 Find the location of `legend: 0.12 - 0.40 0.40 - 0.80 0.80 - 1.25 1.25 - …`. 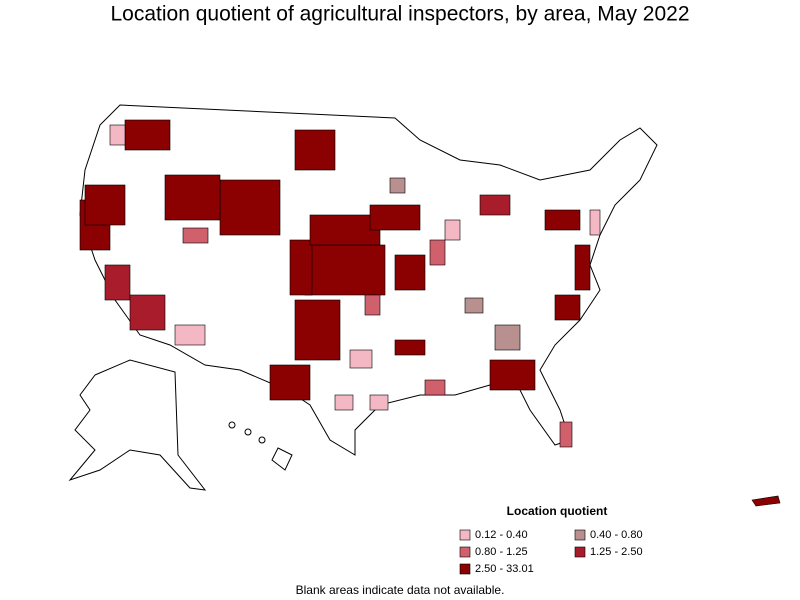

legend: 0.12 - 0.40 0.40 - 0.80 0.80 - 1.25 1.25 - … is located at coordinates (551, 552).